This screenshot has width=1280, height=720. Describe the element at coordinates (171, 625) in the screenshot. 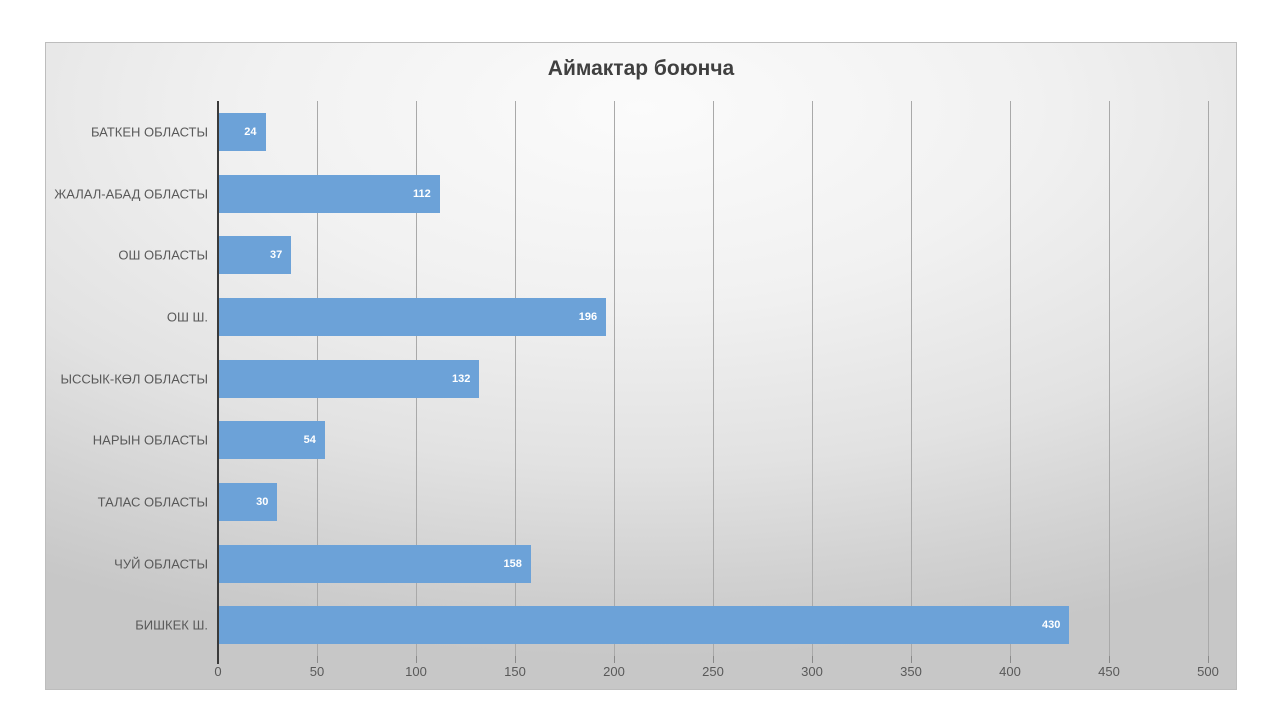

I see `category-label: БИШКЕК Ш.` at that location.